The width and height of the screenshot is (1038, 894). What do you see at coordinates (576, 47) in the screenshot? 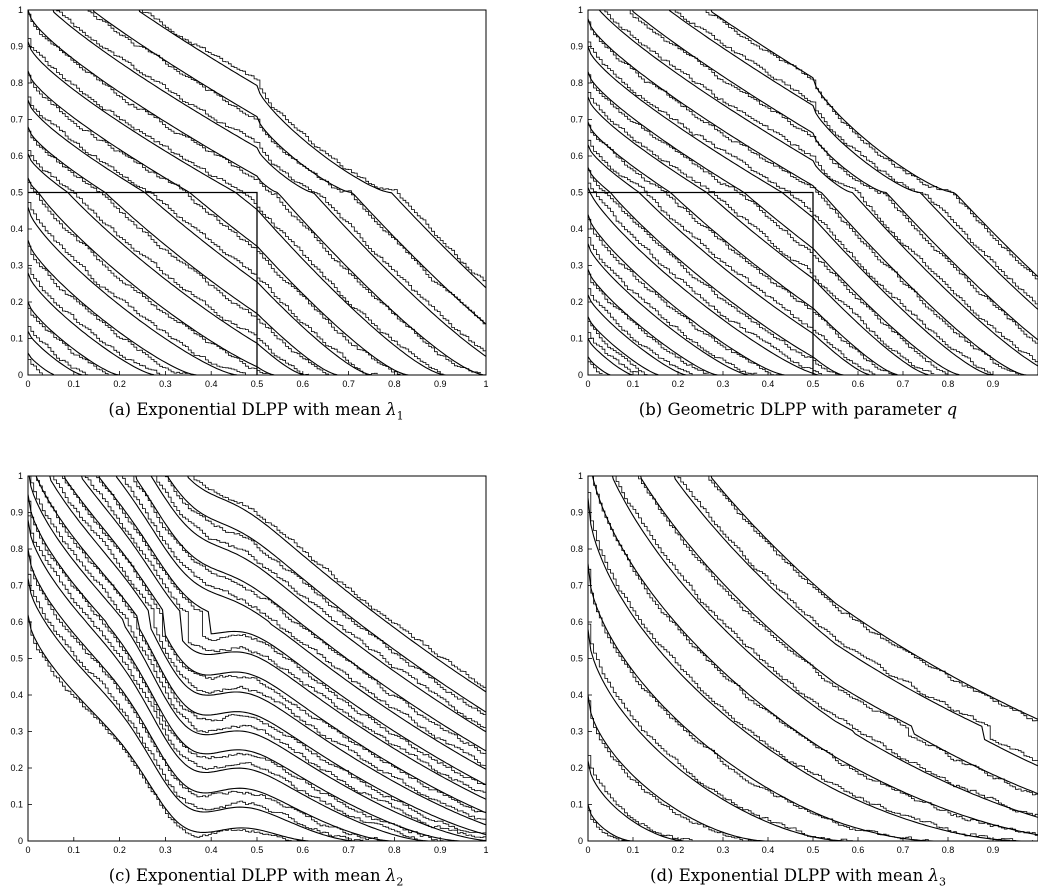
I see `y-tick-label: 0.9` at bounding box center [576, 47].